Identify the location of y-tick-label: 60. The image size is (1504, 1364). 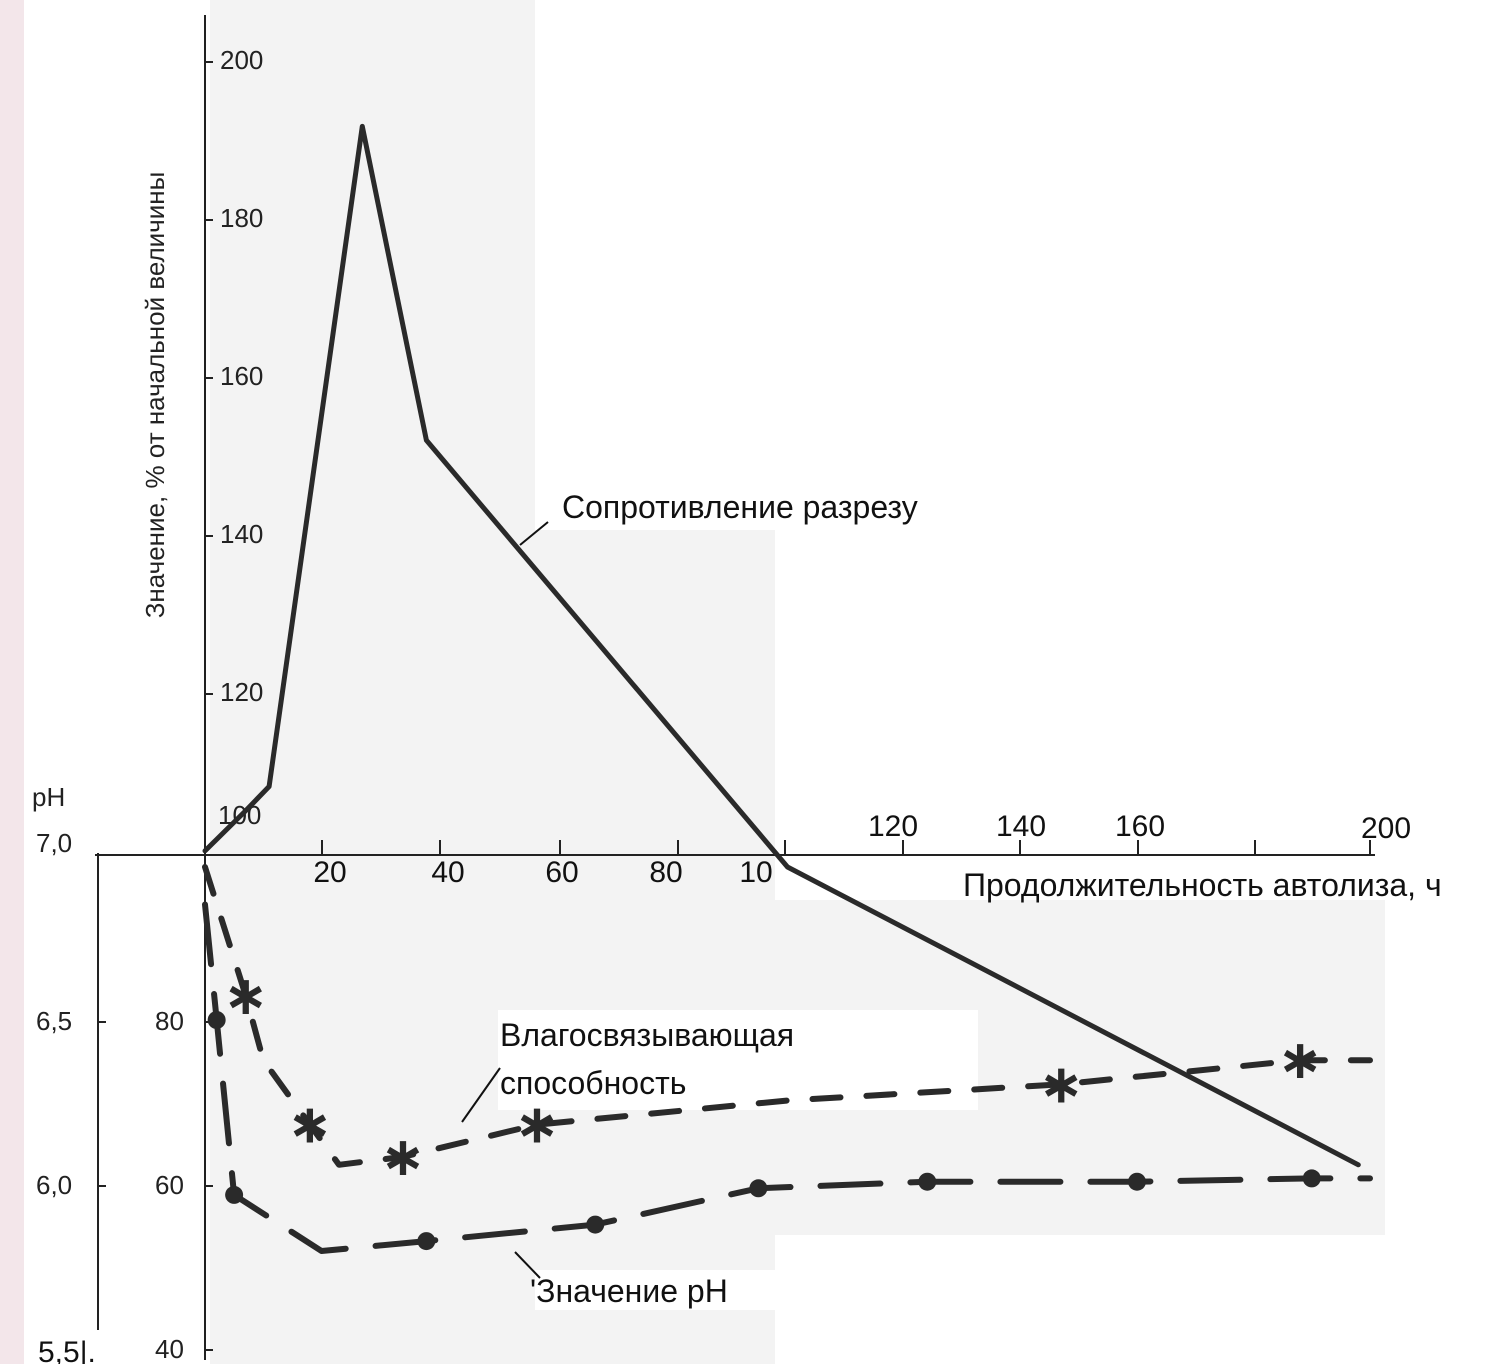
(169, 1185).